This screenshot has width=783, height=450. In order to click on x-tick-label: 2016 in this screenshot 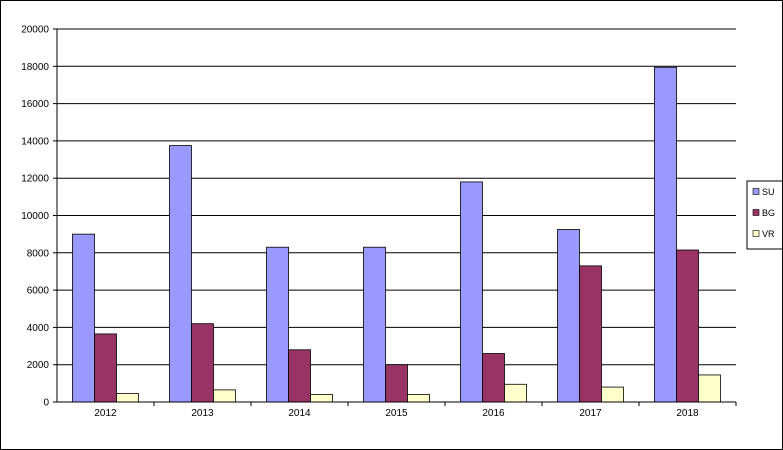, I will do `click(493, 413)`.